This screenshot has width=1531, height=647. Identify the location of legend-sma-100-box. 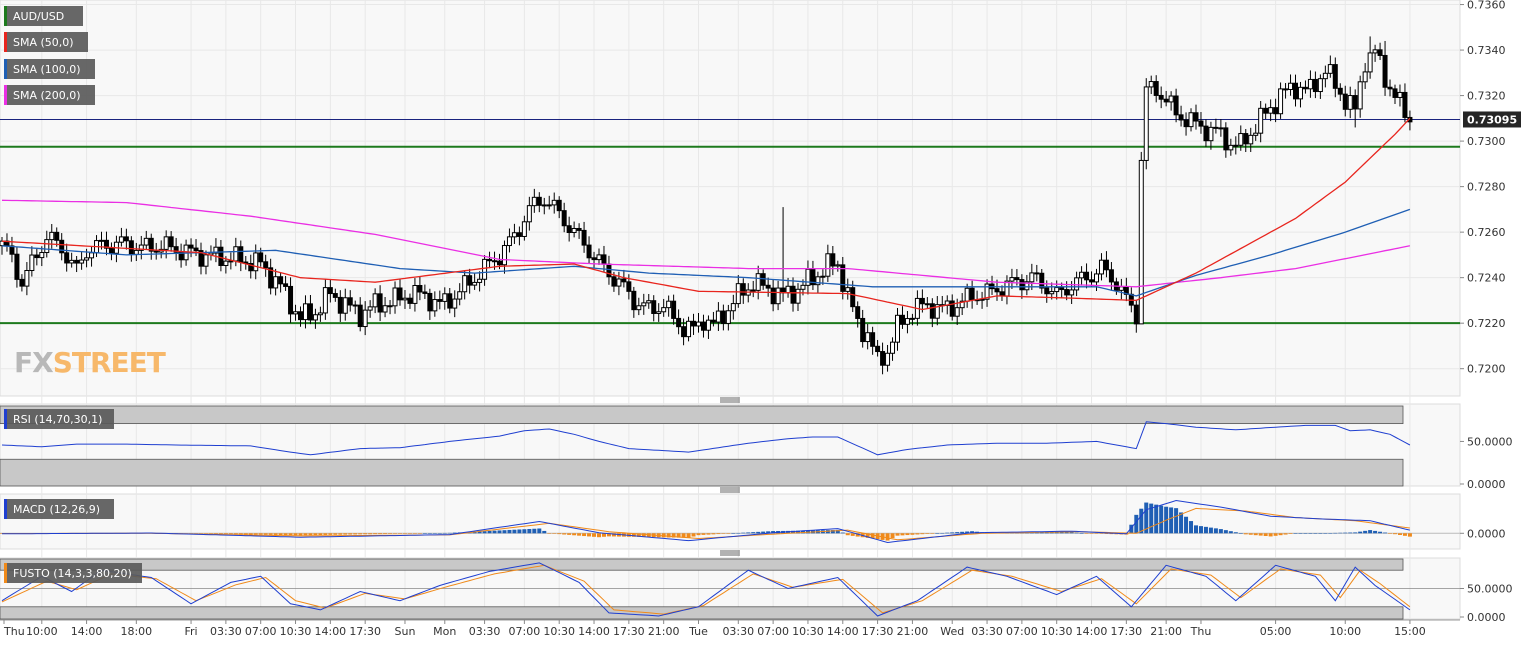
(49, 69).